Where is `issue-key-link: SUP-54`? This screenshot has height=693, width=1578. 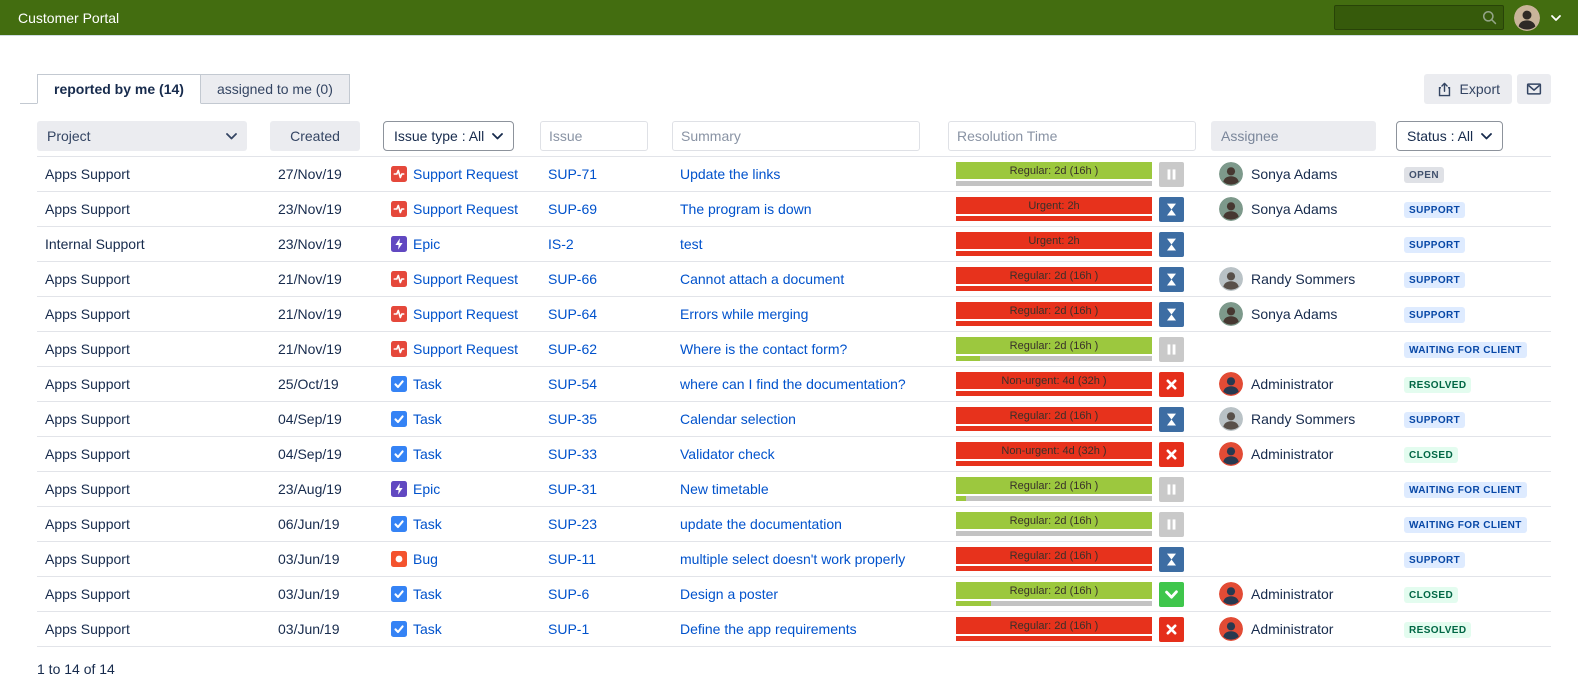 issue-key-link: SUP-54 is located at coordinates (573, 384).